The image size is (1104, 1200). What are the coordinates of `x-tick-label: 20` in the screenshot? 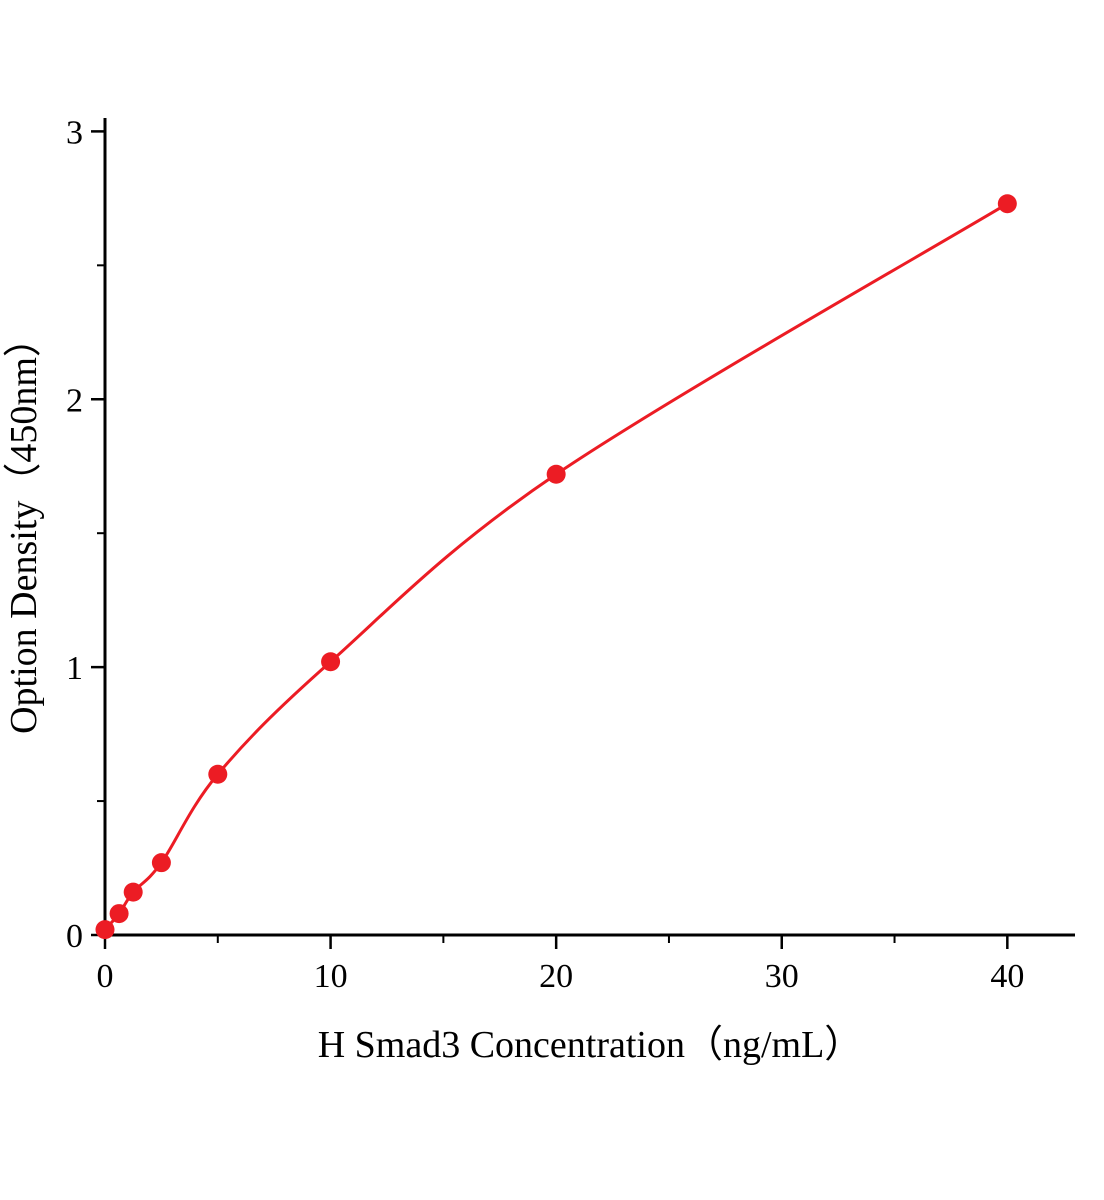 It's located at (556, 976).